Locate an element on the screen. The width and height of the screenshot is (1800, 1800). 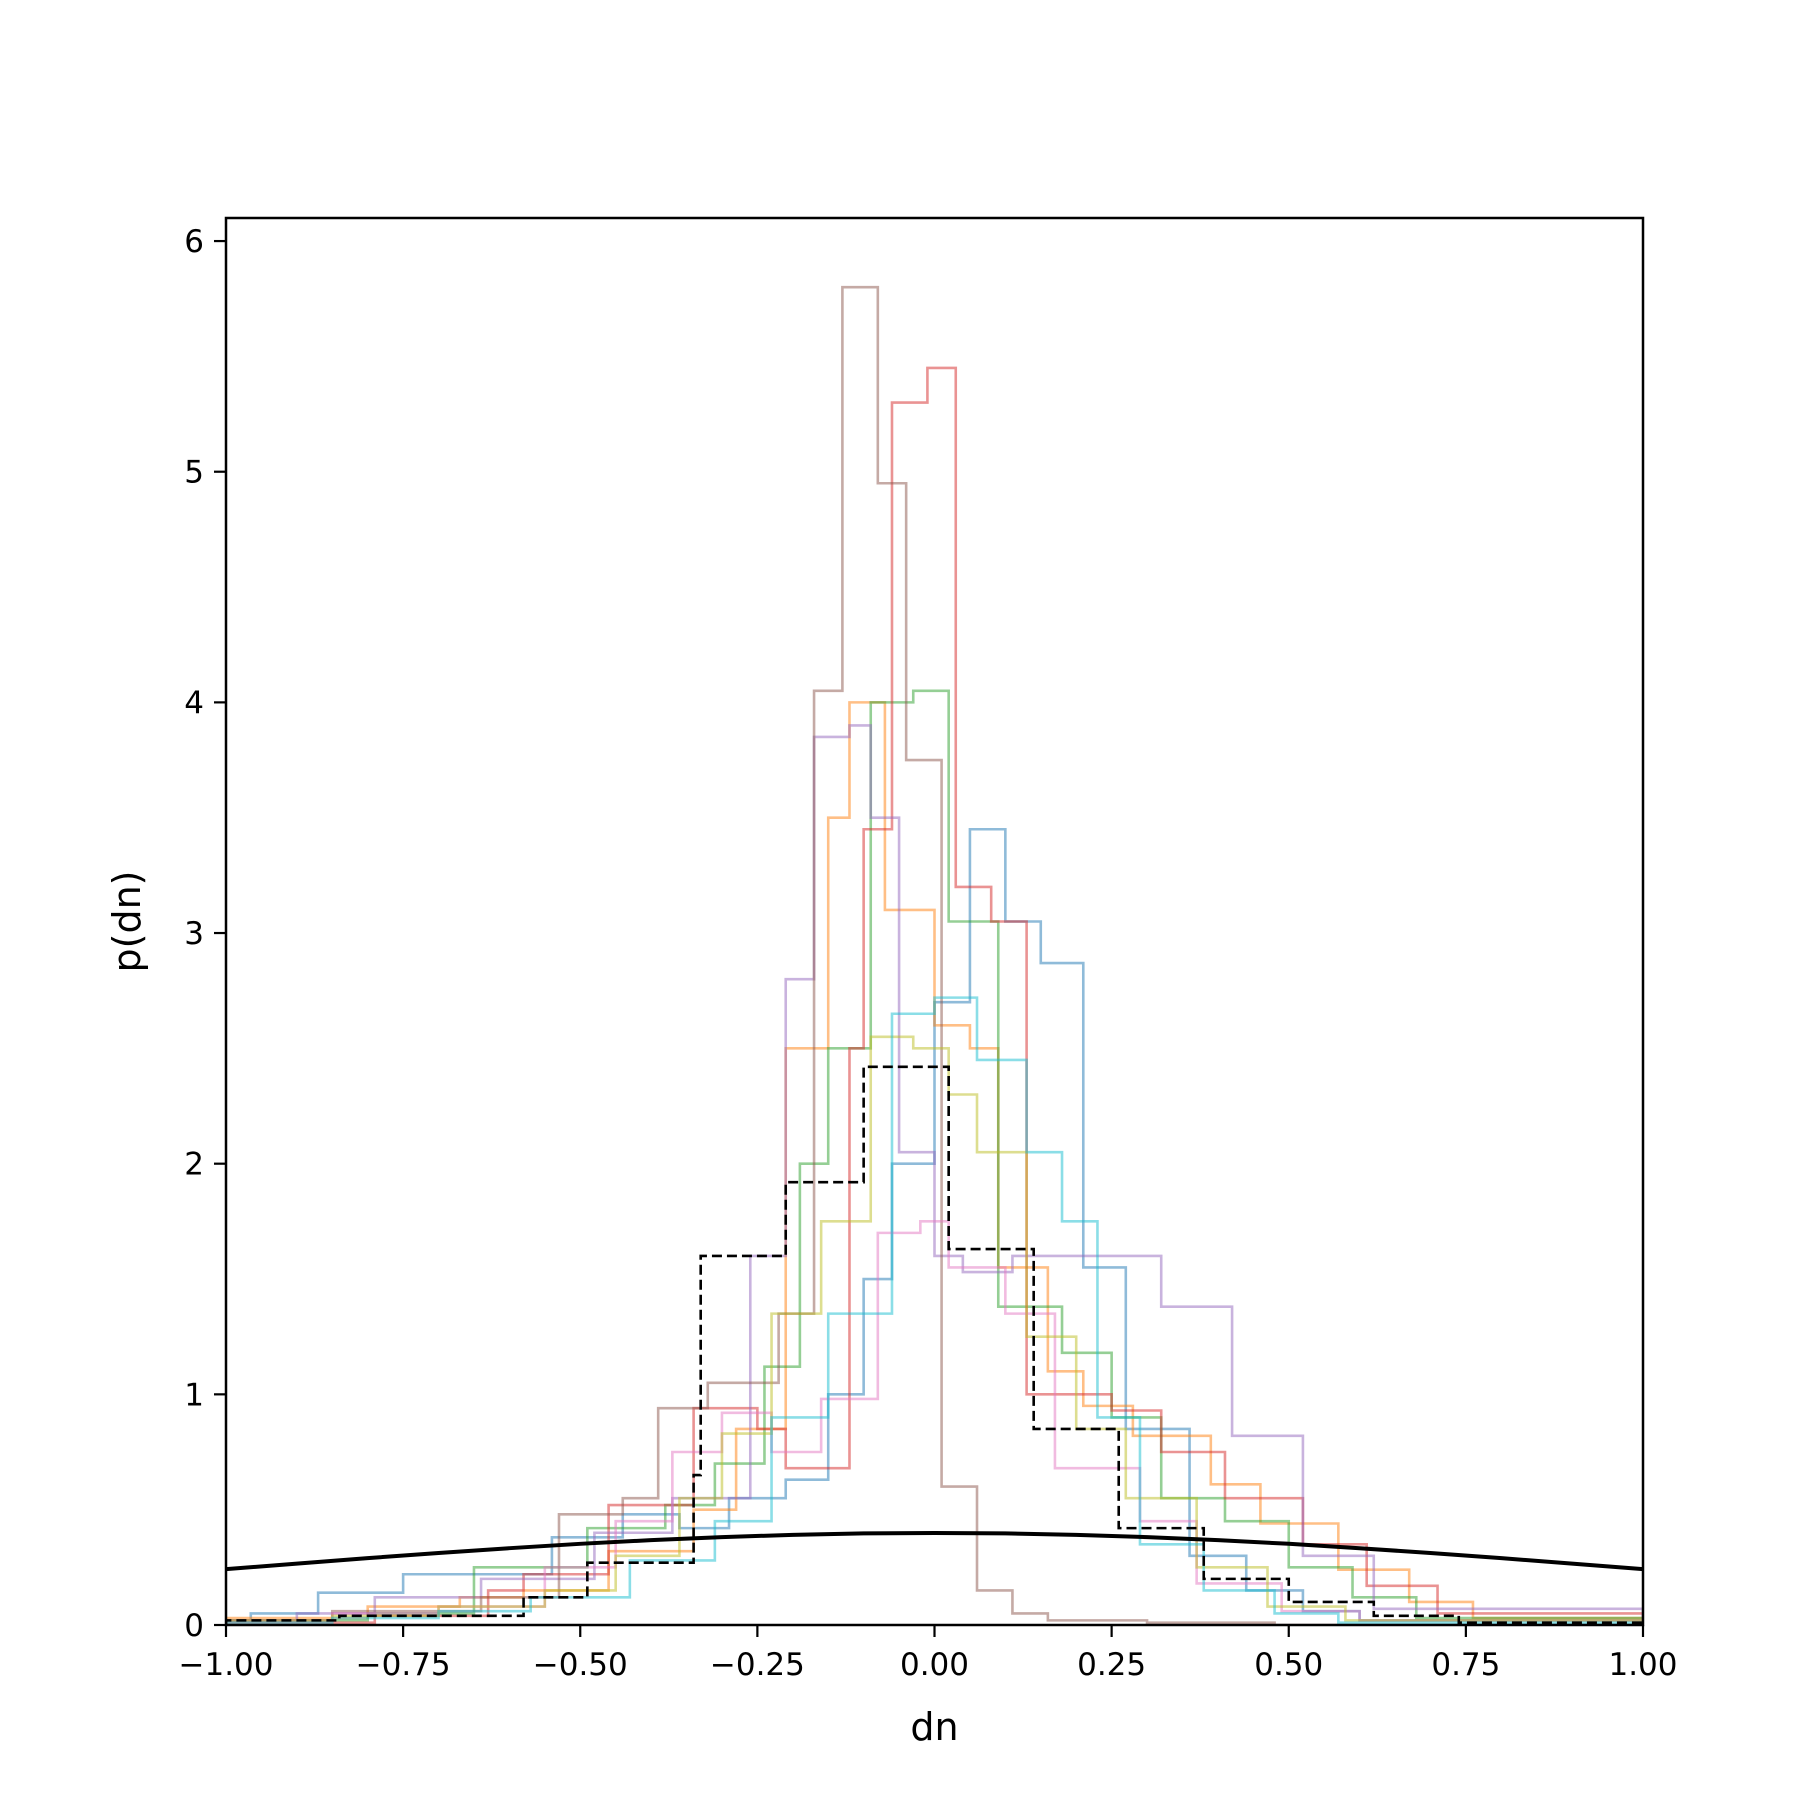
x-tick-label: 0.75 is located at coordinates (1465, 1665).